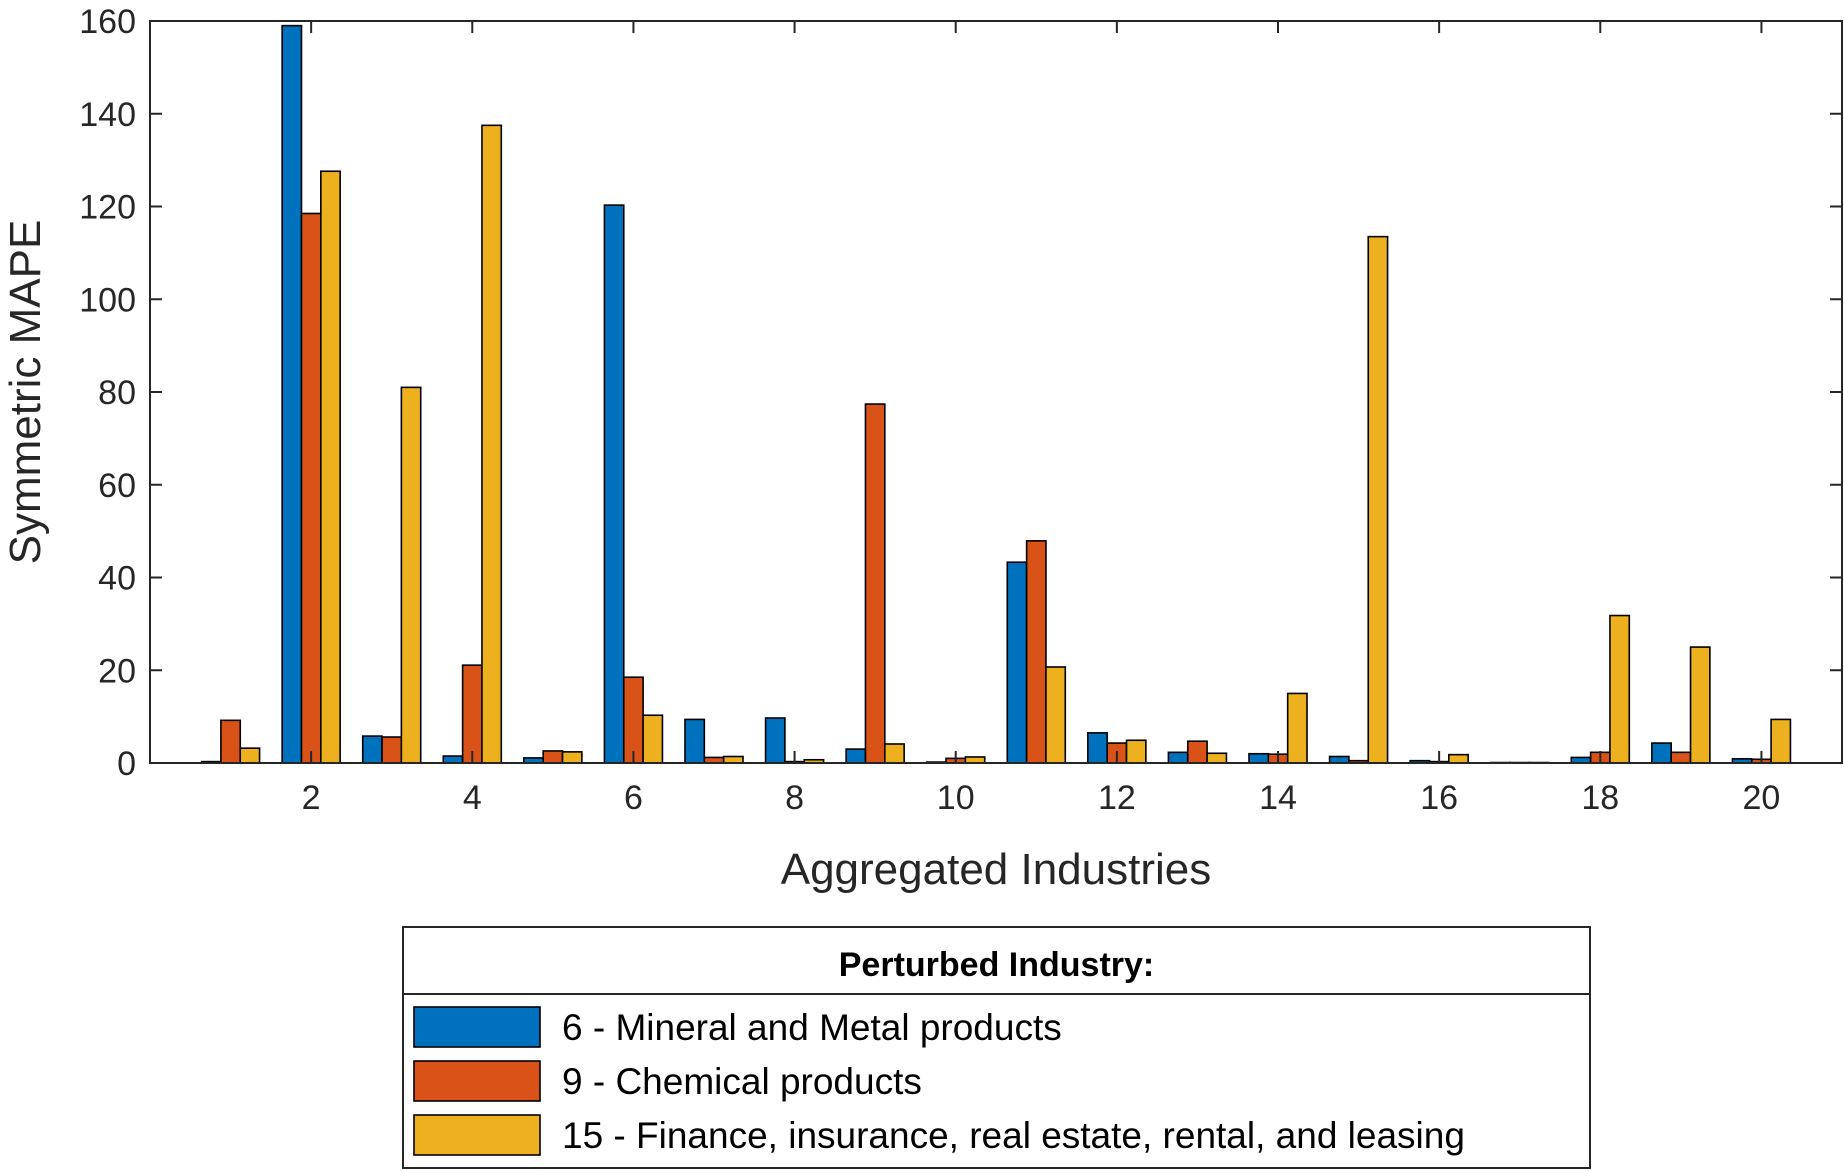  What do you see at coordinates (311, 798) in the screenshot?
I see `x-tick-label: 2` at bounding box center [311, 798].